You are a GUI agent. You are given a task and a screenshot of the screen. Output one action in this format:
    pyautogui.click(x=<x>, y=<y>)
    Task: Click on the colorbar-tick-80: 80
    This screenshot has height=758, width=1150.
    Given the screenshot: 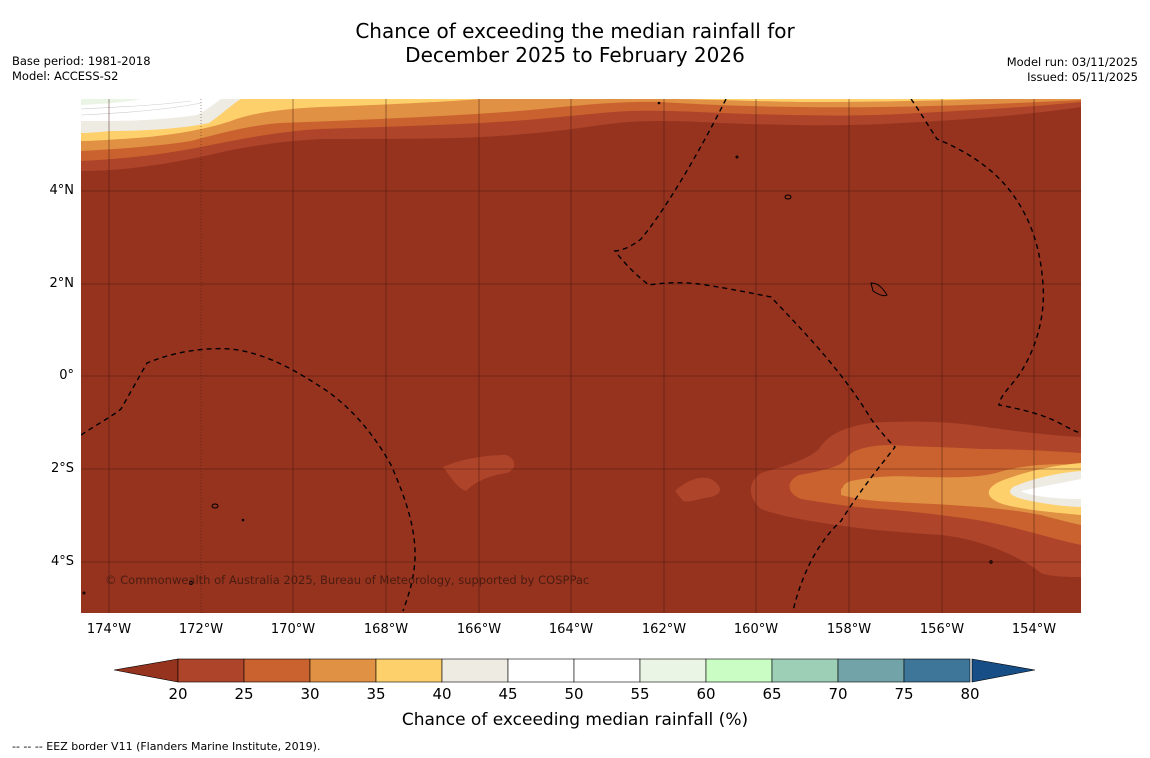 What is the action you would take?
    pyautogui.click(x=970, y=694)
    